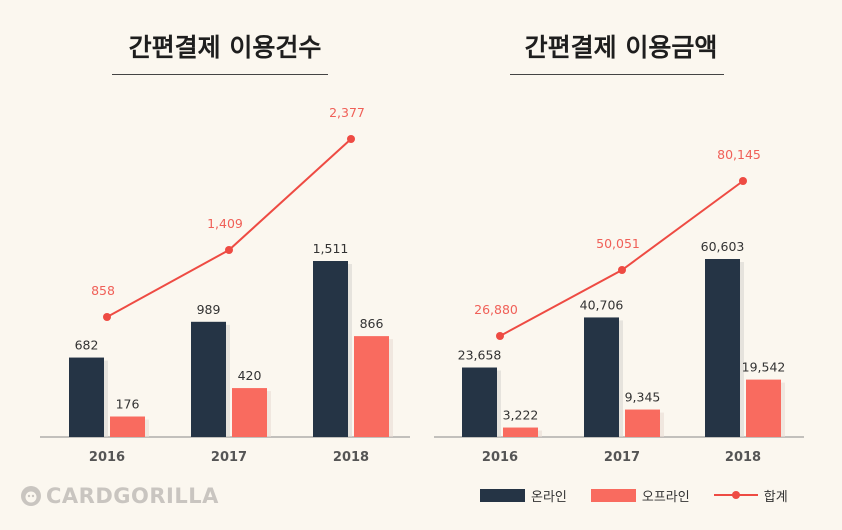 This screenshot has height=530, width=842. I want to click on total-label: 2,377, so click(347, 112).